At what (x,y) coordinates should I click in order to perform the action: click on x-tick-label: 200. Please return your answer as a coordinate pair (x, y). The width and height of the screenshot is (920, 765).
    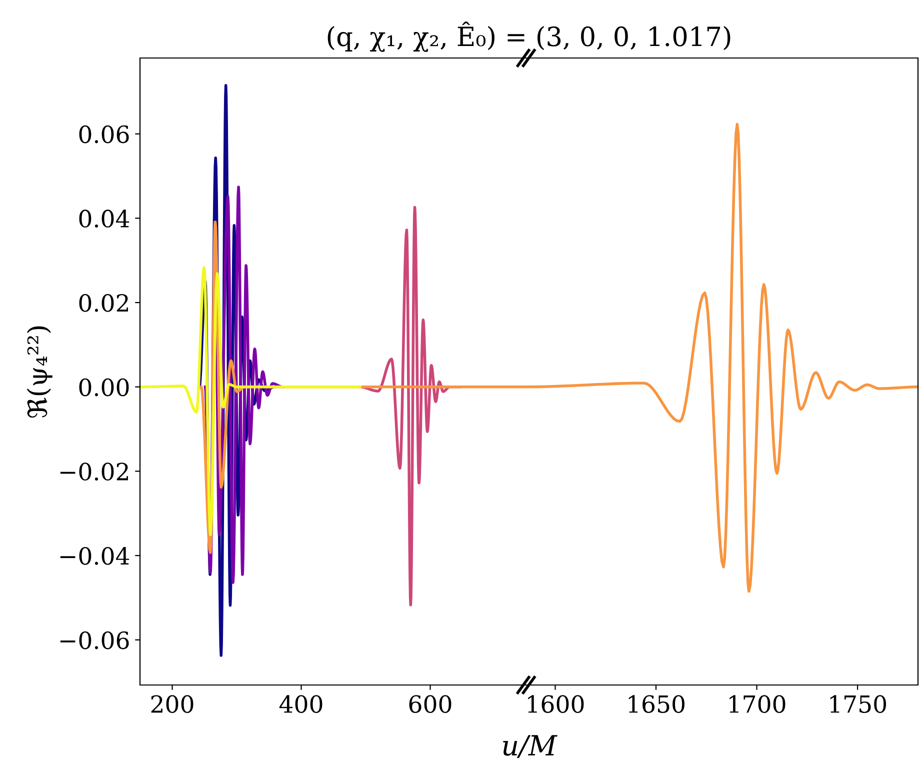
    Looking at the image, I should click on (172, 704).